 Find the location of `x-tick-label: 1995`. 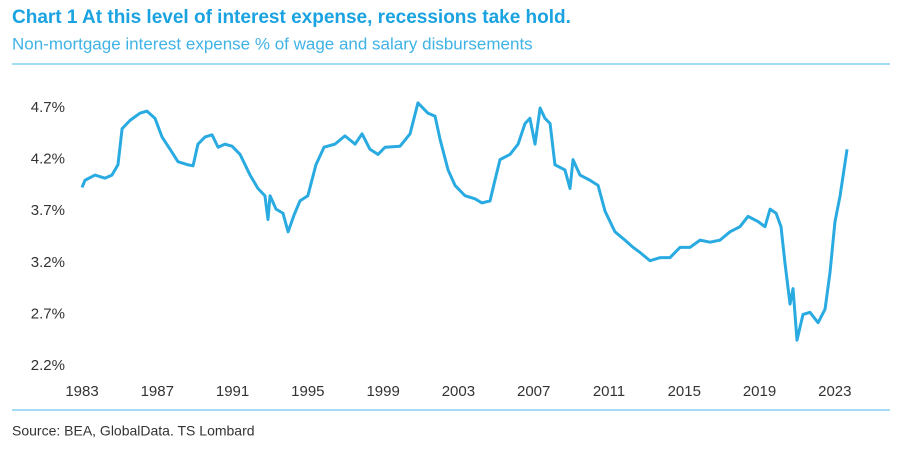

x-tick-label: 1995 is located at coordinates (307, 391).